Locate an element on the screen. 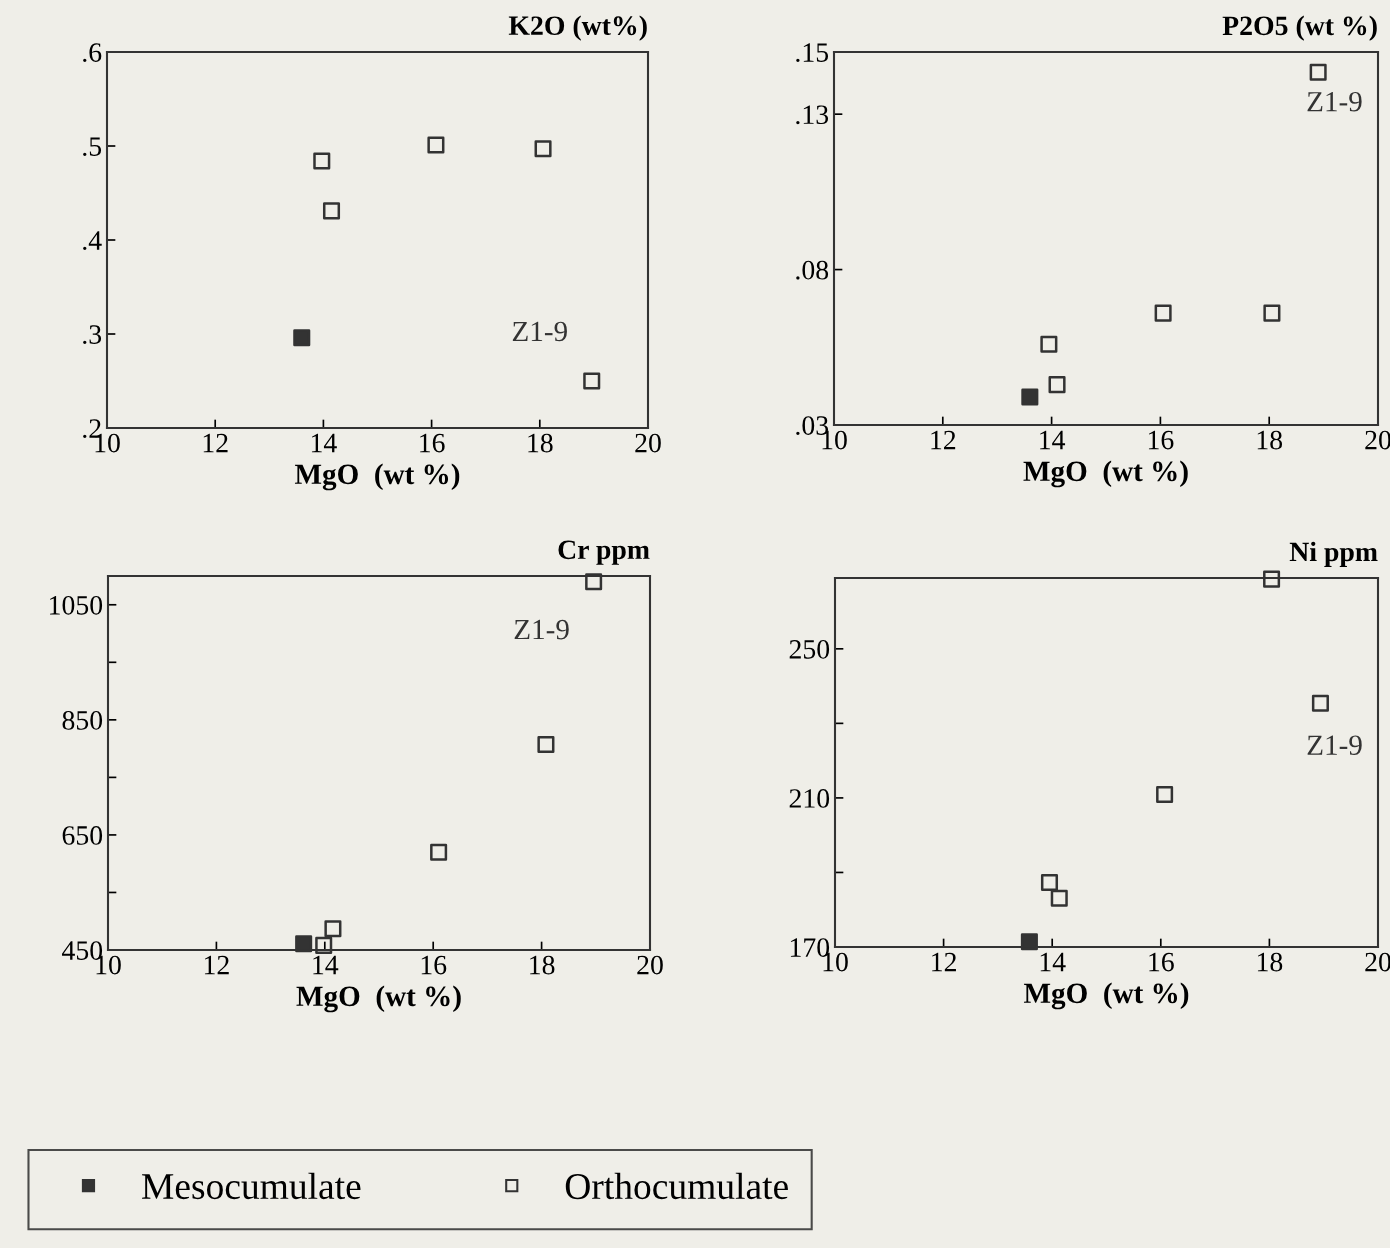 The image size is (1390, 1248). y-tick-label: 210 is located at coordinates (809, 798).